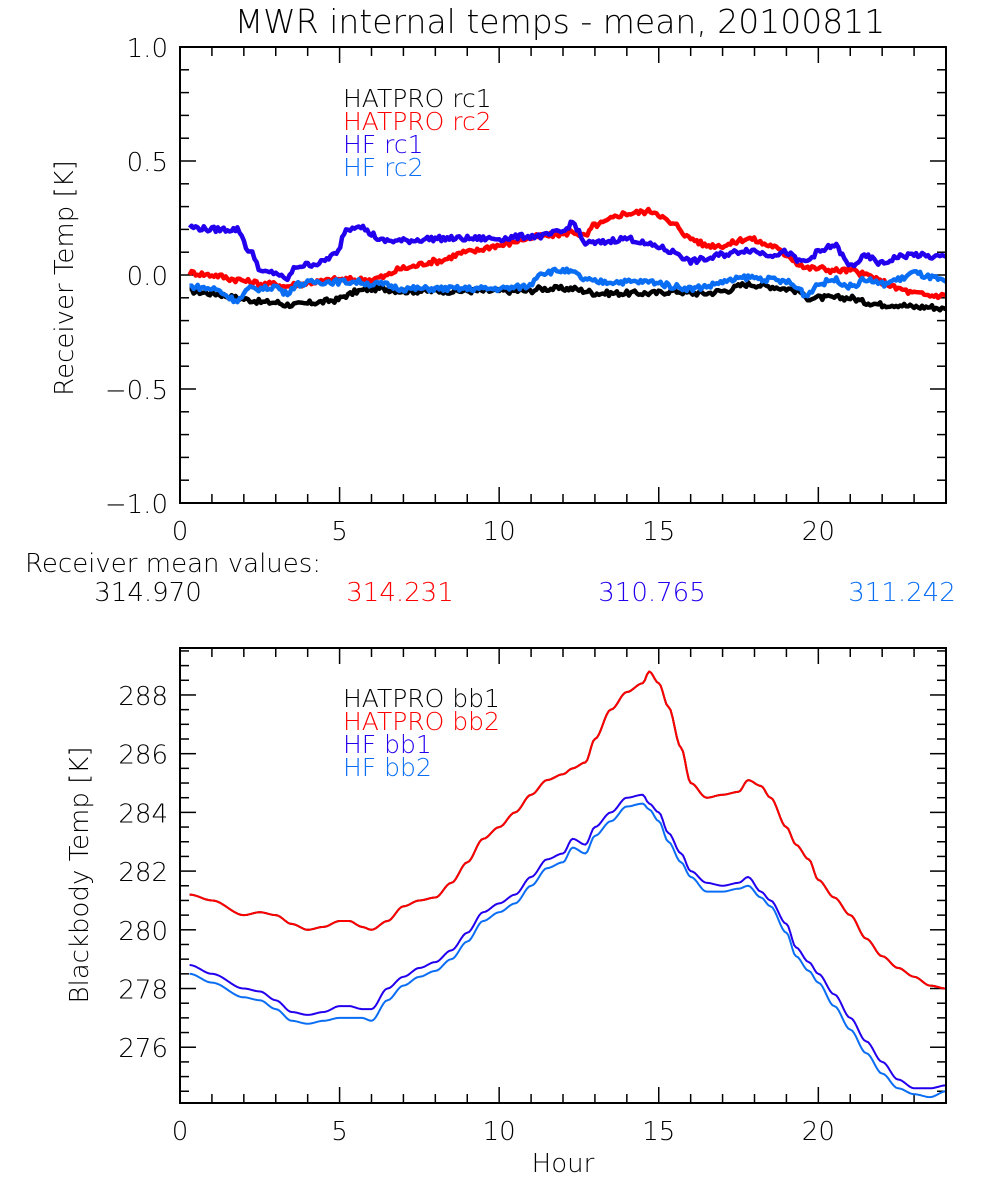 The image size is (1000, 1200). I want to click on y-tick-label: 284, so click(143, 814).